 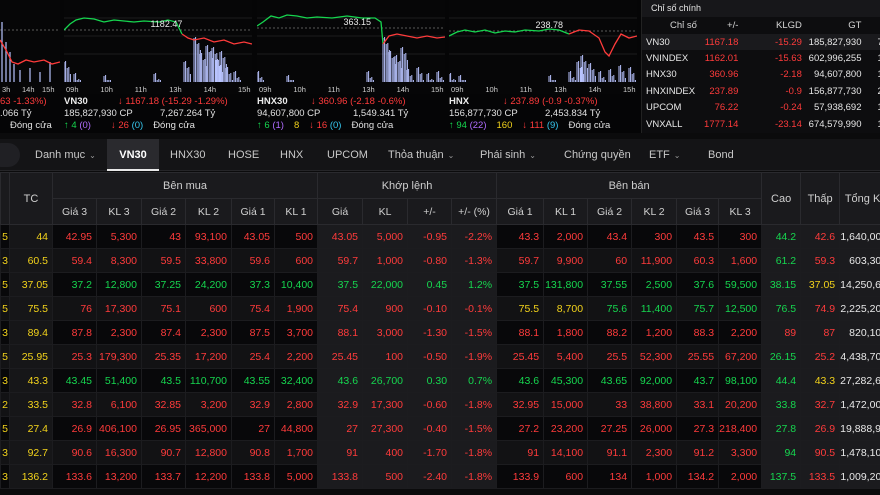 What do you see at coordinates (243, 155) in the screenshot?
I see `tab-hose: HOSE` at bounding box center [243, 155].